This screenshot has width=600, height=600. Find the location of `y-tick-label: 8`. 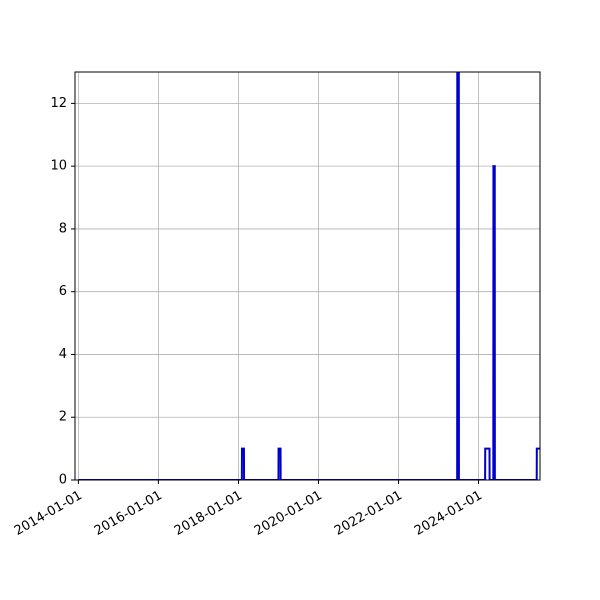

y-tick-label: 8 is located at coordinates (63, 228).